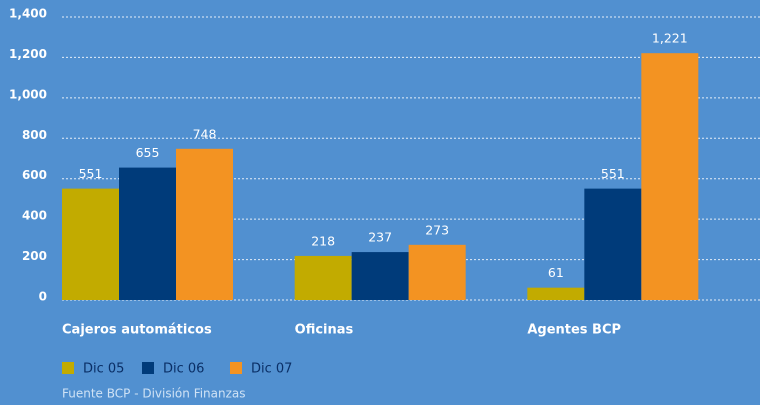 The image size is (760, 405). I want to click on x-tick-label: Oficinas, so click(324, 330).